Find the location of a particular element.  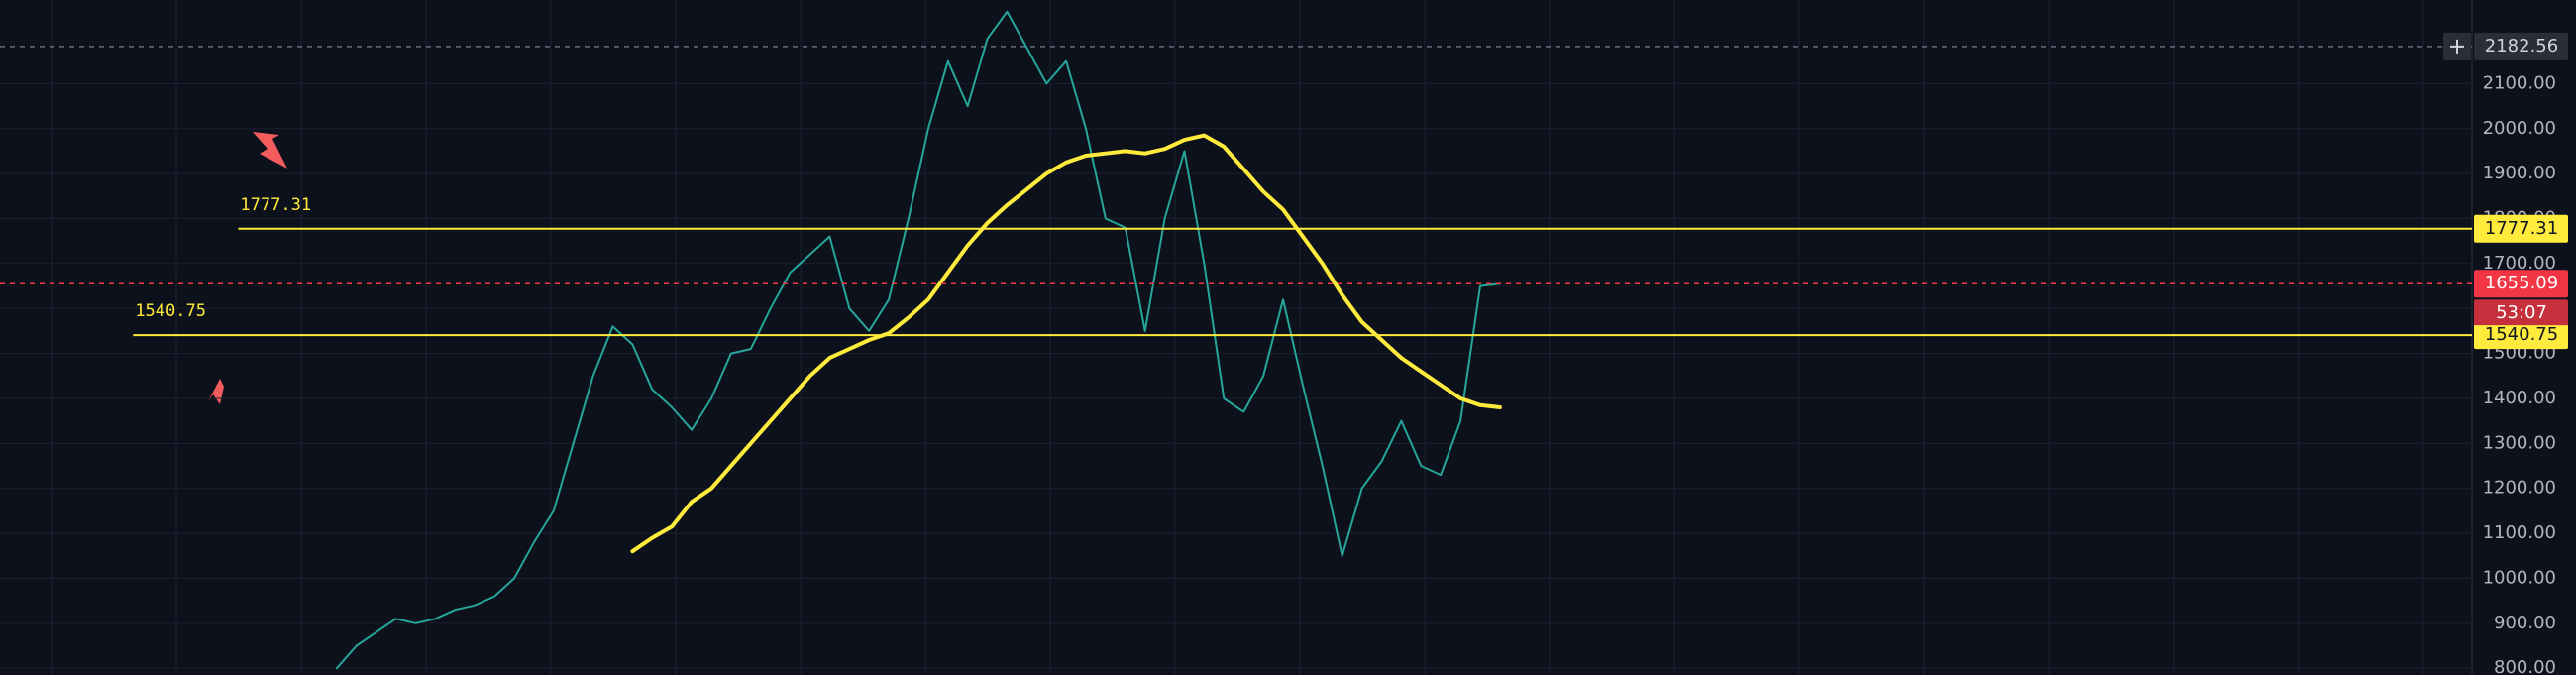

level-label: 1777.31 is located at coordinates (275, 205).